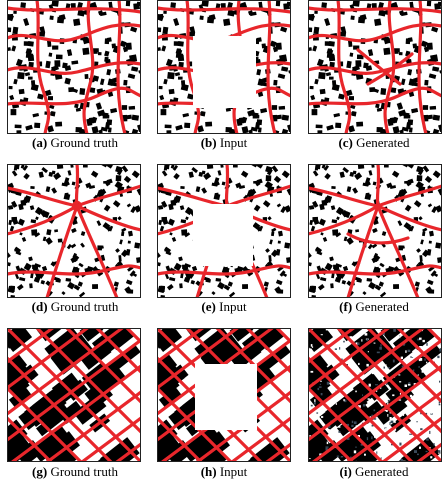  What do you see at coordinates (345, 471) in the screenshot?
I see `caption-i-label: (i)` at bounding box center [345, 471].